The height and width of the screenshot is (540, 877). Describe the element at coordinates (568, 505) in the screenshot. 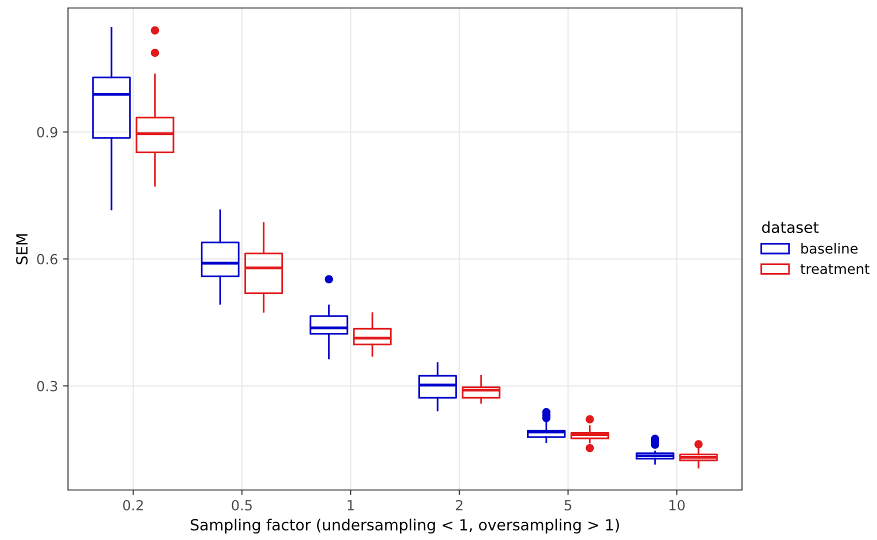

I see `x-tick-label: 5` at that location.